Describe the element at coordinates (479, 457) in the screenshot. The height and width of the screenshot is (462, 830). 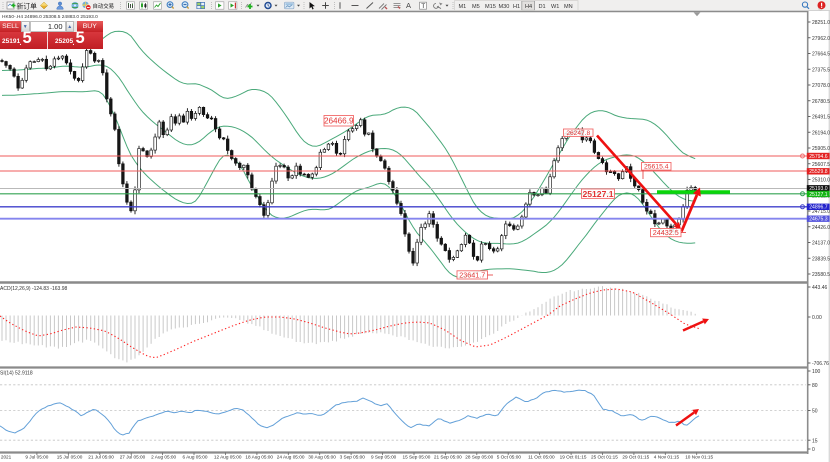
I see `svg-text: 28 Sep 05:00` at that location.